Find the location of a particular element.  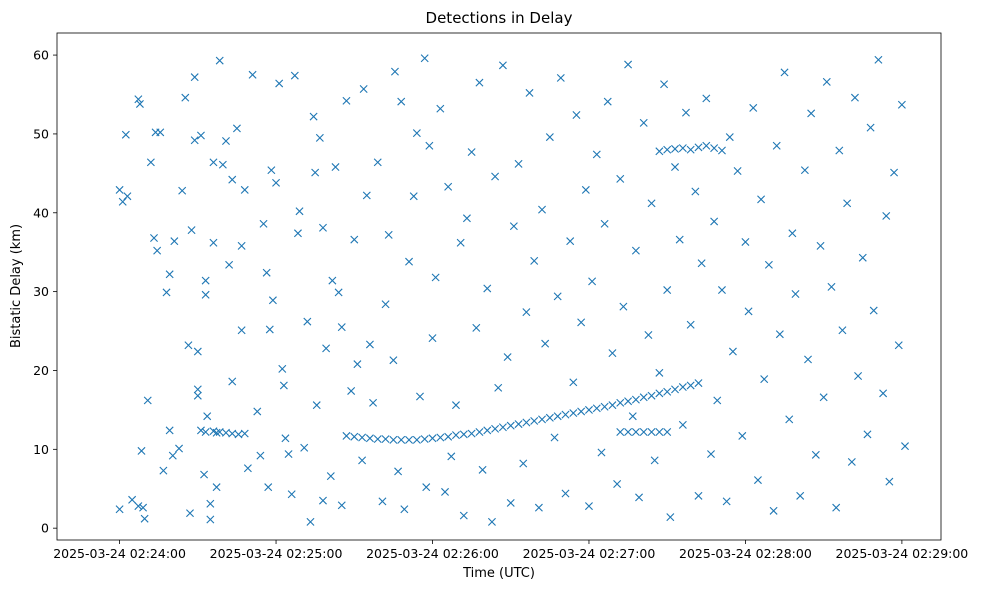

x-tick-label: 2025-03-24 02:25:00 is located at coordinates (276, 553).